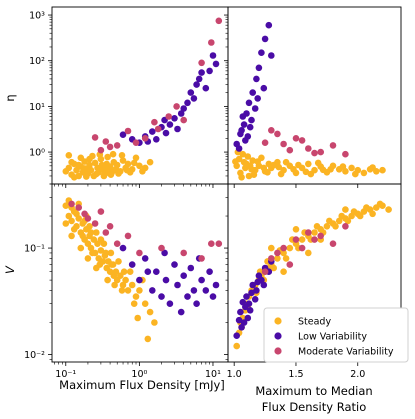 The height and width of the screenshot is (419, 415). Describe the element at coordinates (34, 355) in the screenshot. I see `y-tick-label: 10⁻²` at that location.